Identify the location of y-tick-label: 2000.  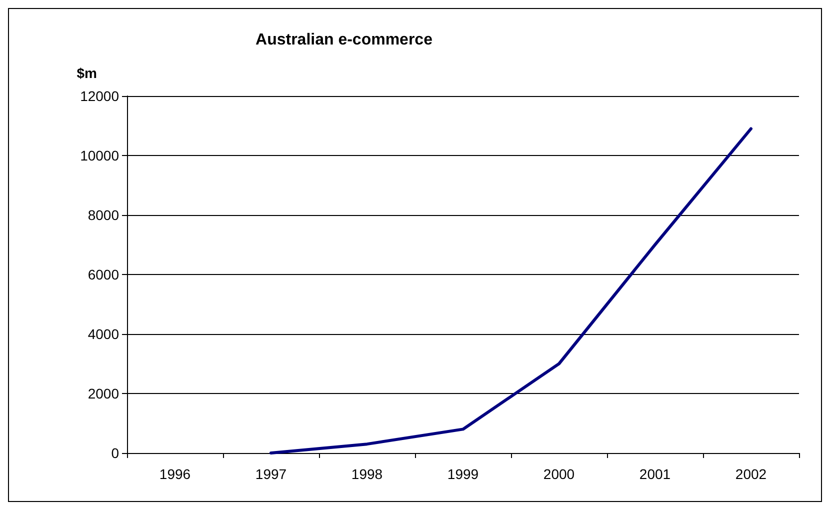
(104, 394).